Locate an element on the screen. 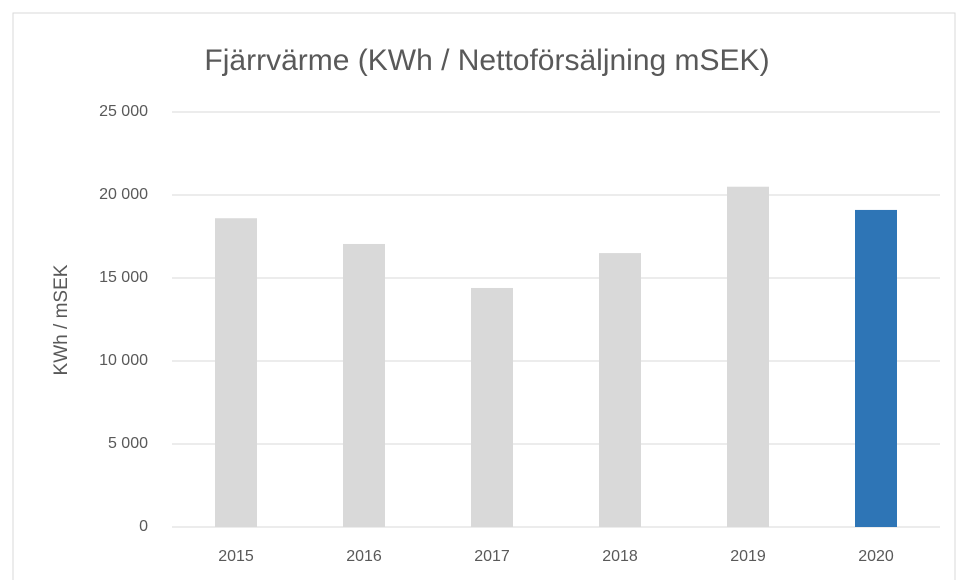 The height and width of the screenshot is (580, 960). chart-title: Fjärrvärme (KWh / Nettoförsäljning mSEK) is located at coordinates (486, 60).